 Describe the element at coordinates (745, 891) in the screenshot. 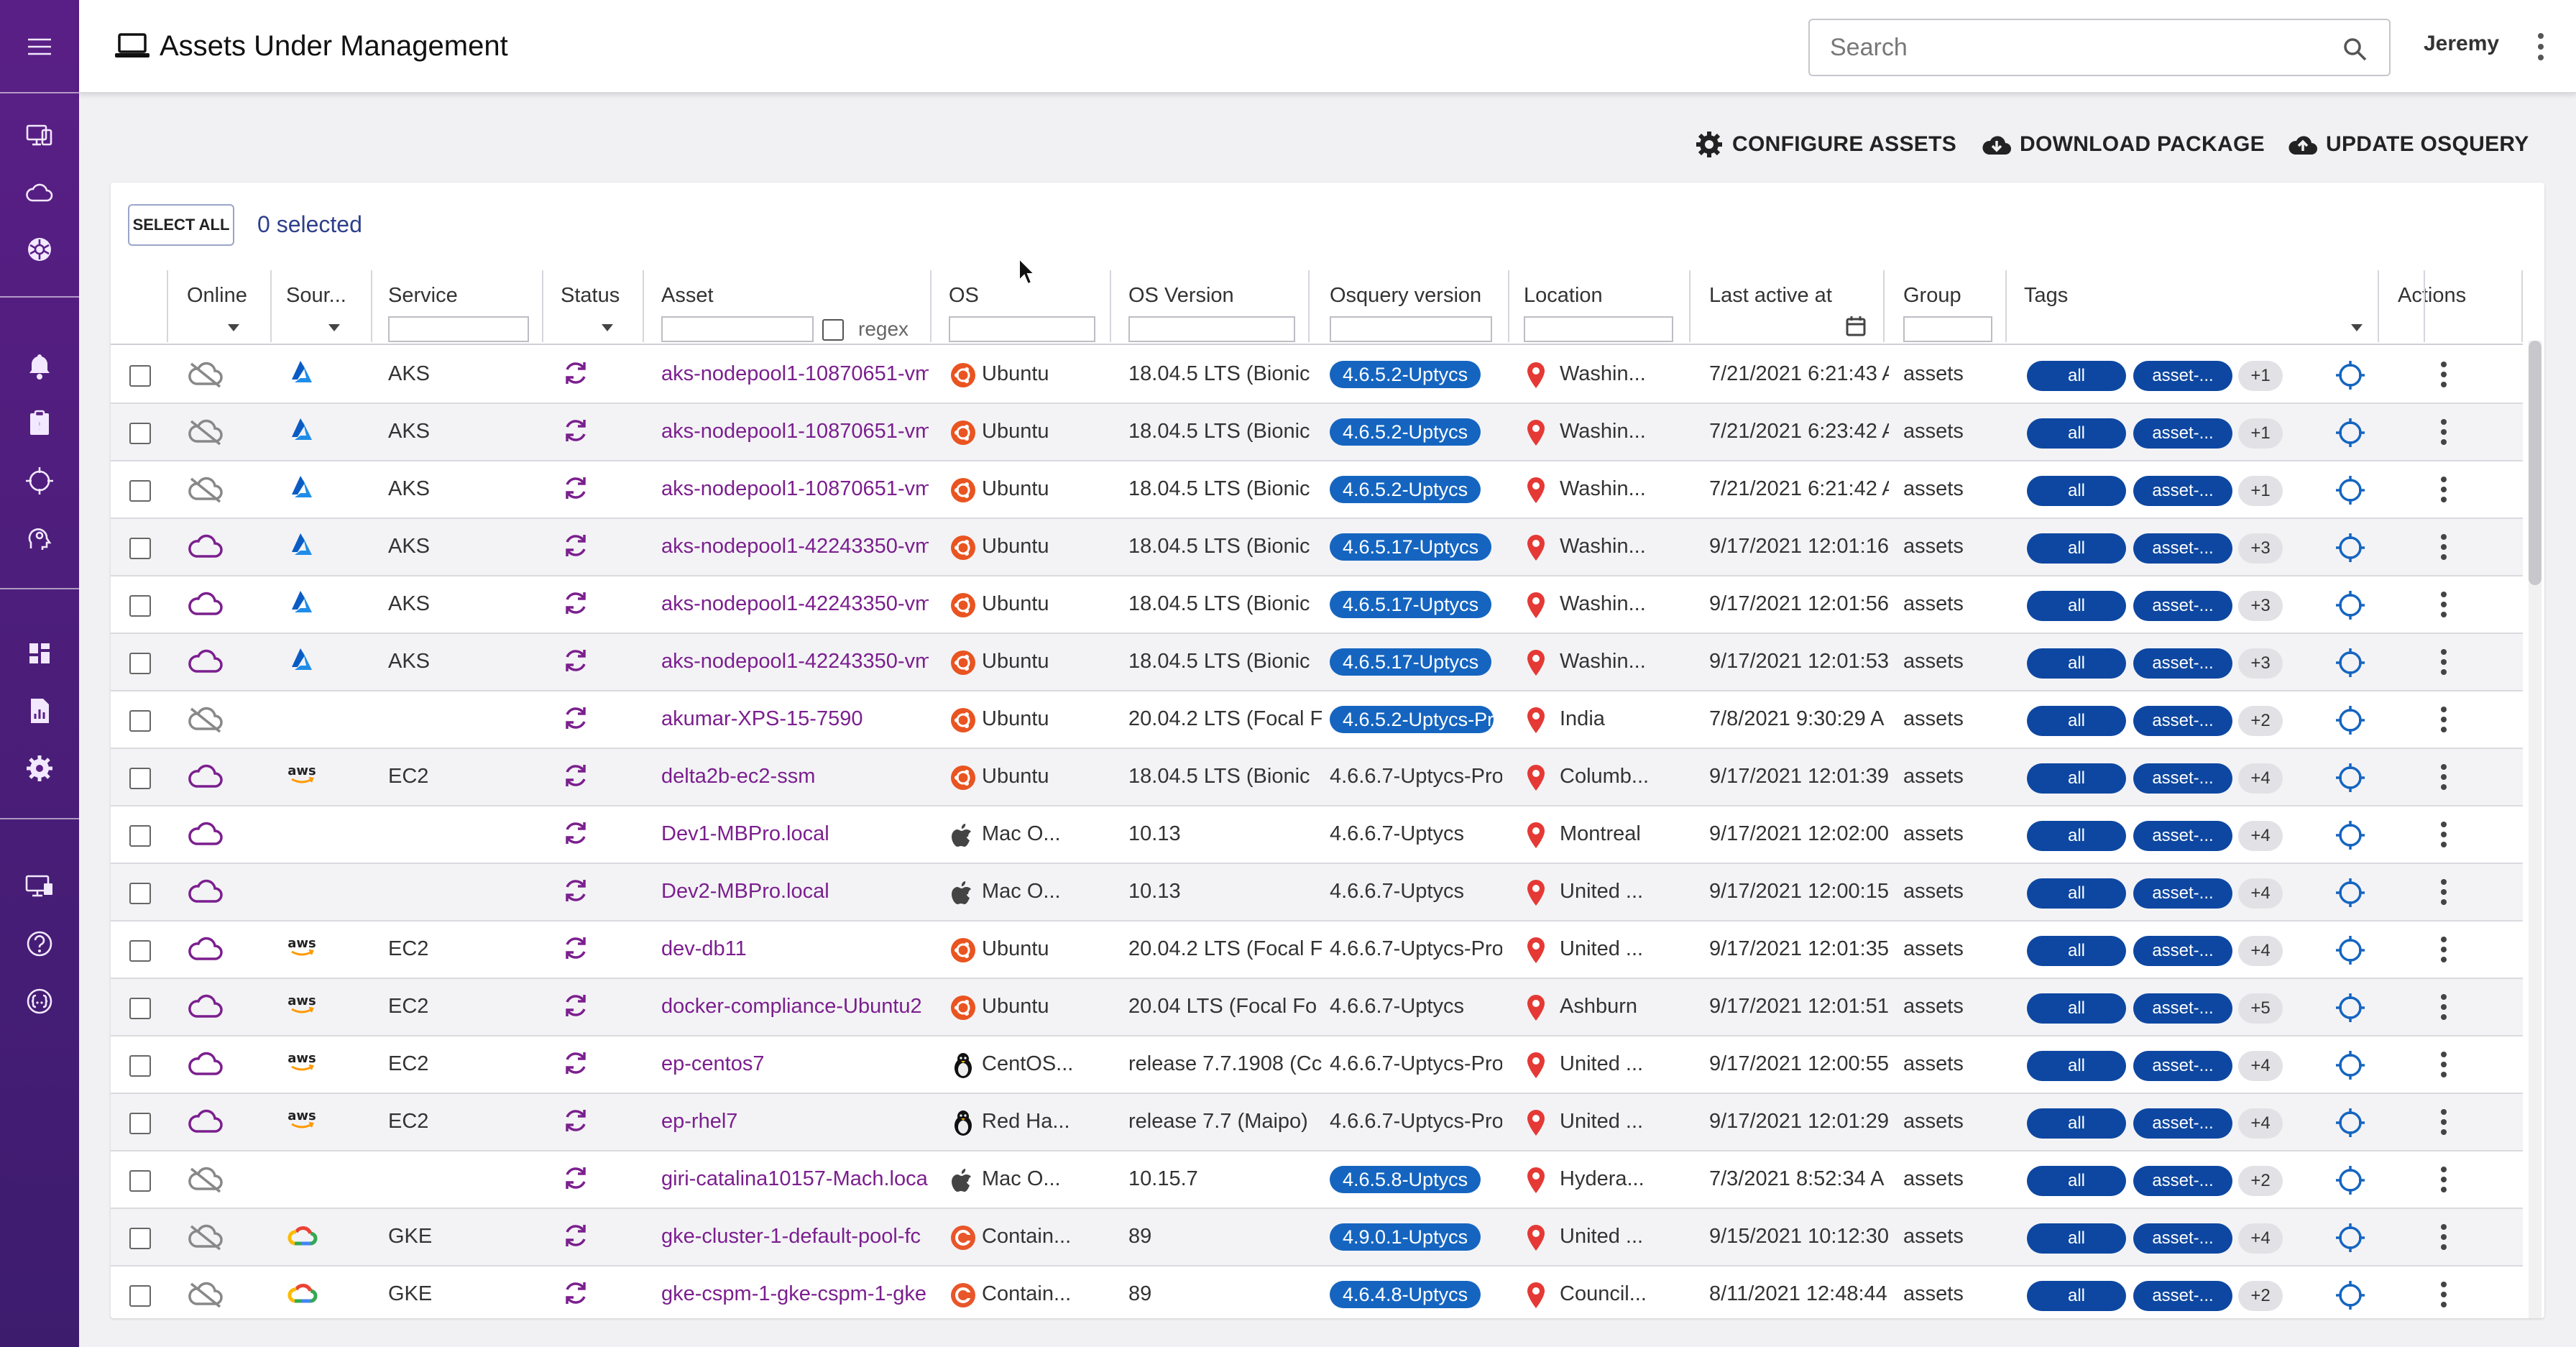

I see `asset-link: Dev2-MBPro.local` at that location.